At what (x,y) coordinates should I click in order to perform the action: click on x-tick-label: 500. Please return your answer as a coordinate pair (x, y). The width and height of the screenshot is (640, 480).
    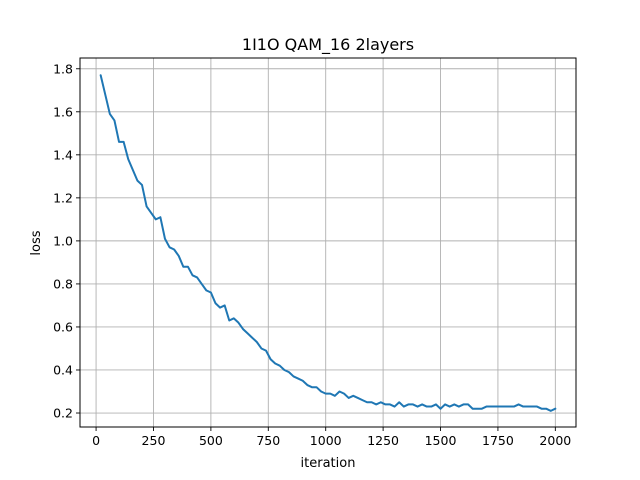
    Looking at the image, I should click on (211, 440).